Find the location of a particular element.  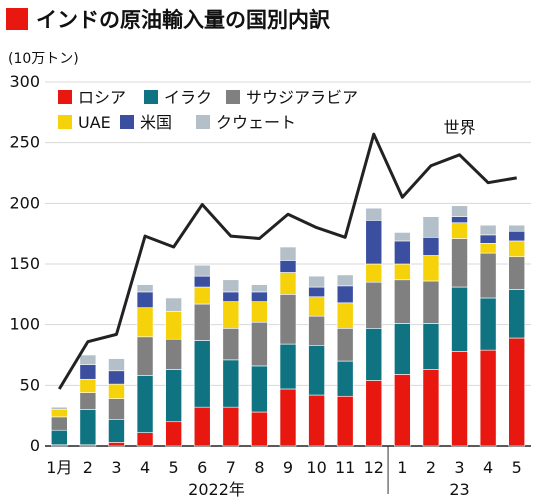

legend-label-2: サウジアラビア is located at coordinates (302, 97).